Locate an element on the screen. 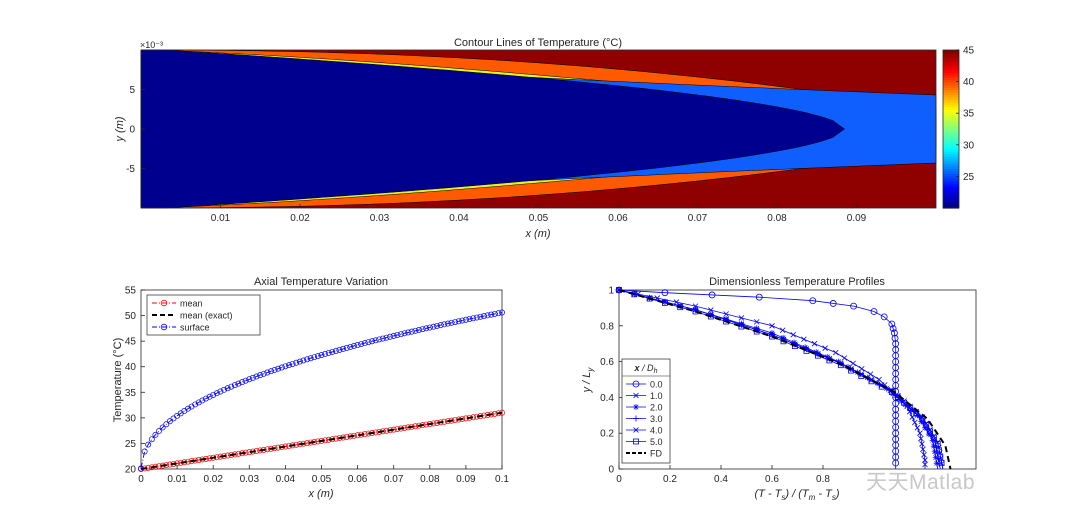 This screenshot has height=527, width=1080. axial-y-tick-label: 40 is located at coordinates (131, 367).